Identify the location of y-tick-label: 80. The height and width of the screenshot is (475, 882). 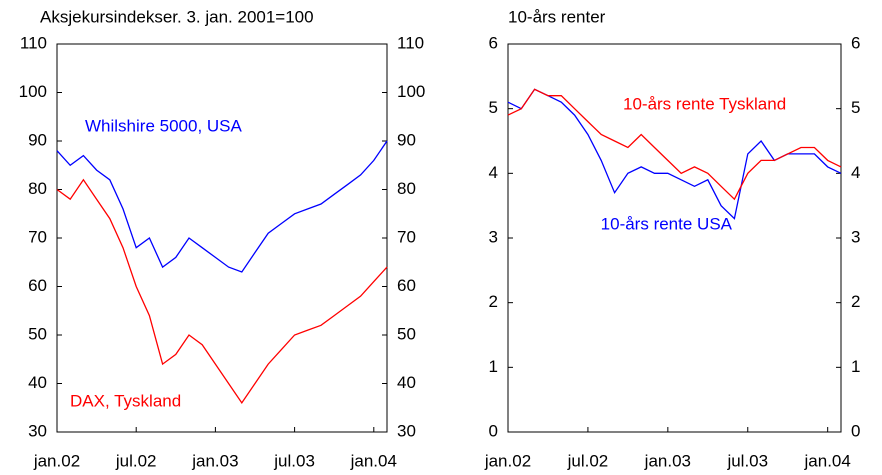
(37, 188).